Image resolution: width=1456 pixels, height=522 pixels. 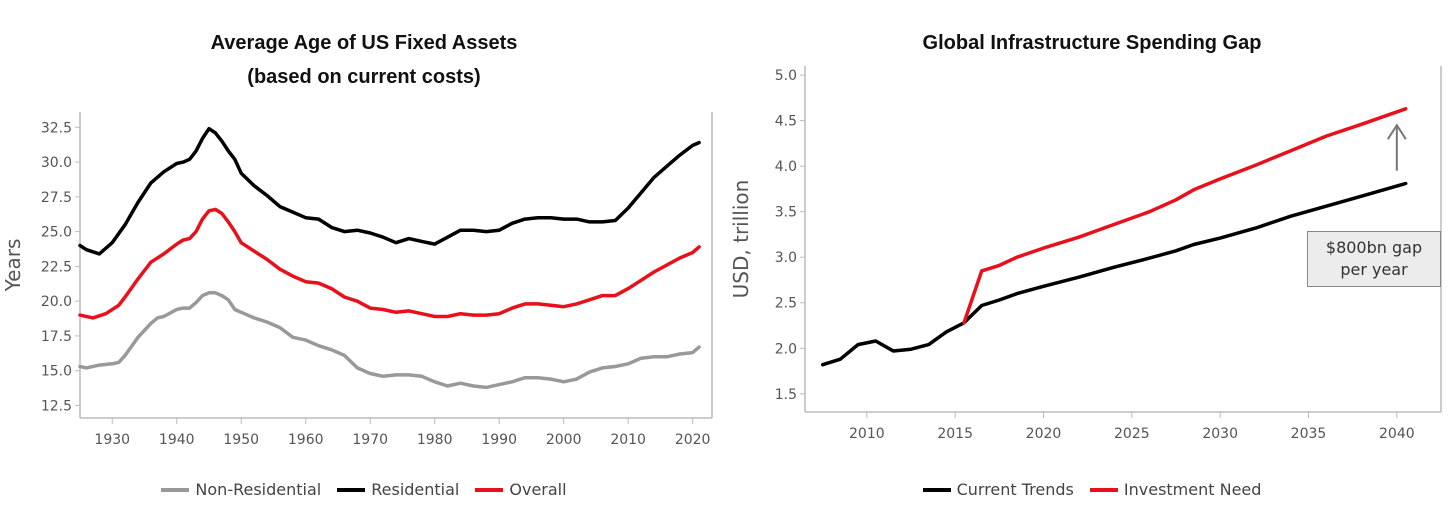 What do you see at coordinates (1397, 434) in the screenshot?
I see `x-tick-label: 2040` at bounding box center [1397, 434].